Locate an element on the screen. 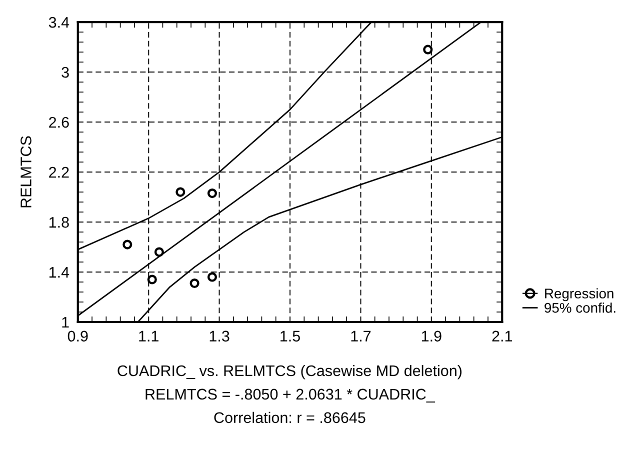  y-tick-label: 2.6 is located at coordinates (59, 122).